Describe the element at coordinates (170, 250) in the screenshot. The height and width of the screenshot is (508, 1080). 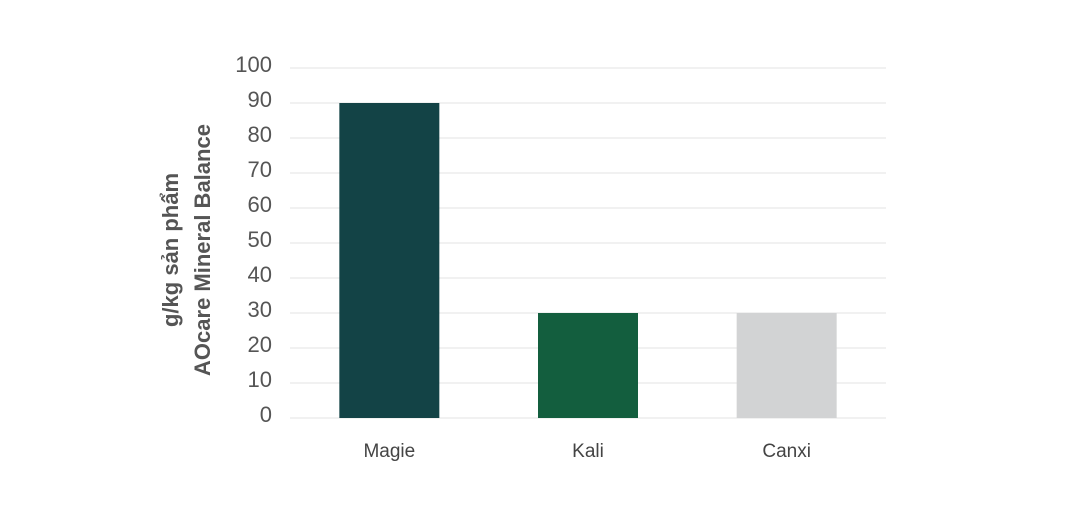
I see `y-axis-title-line: g/kg sản phẩm` at that location.